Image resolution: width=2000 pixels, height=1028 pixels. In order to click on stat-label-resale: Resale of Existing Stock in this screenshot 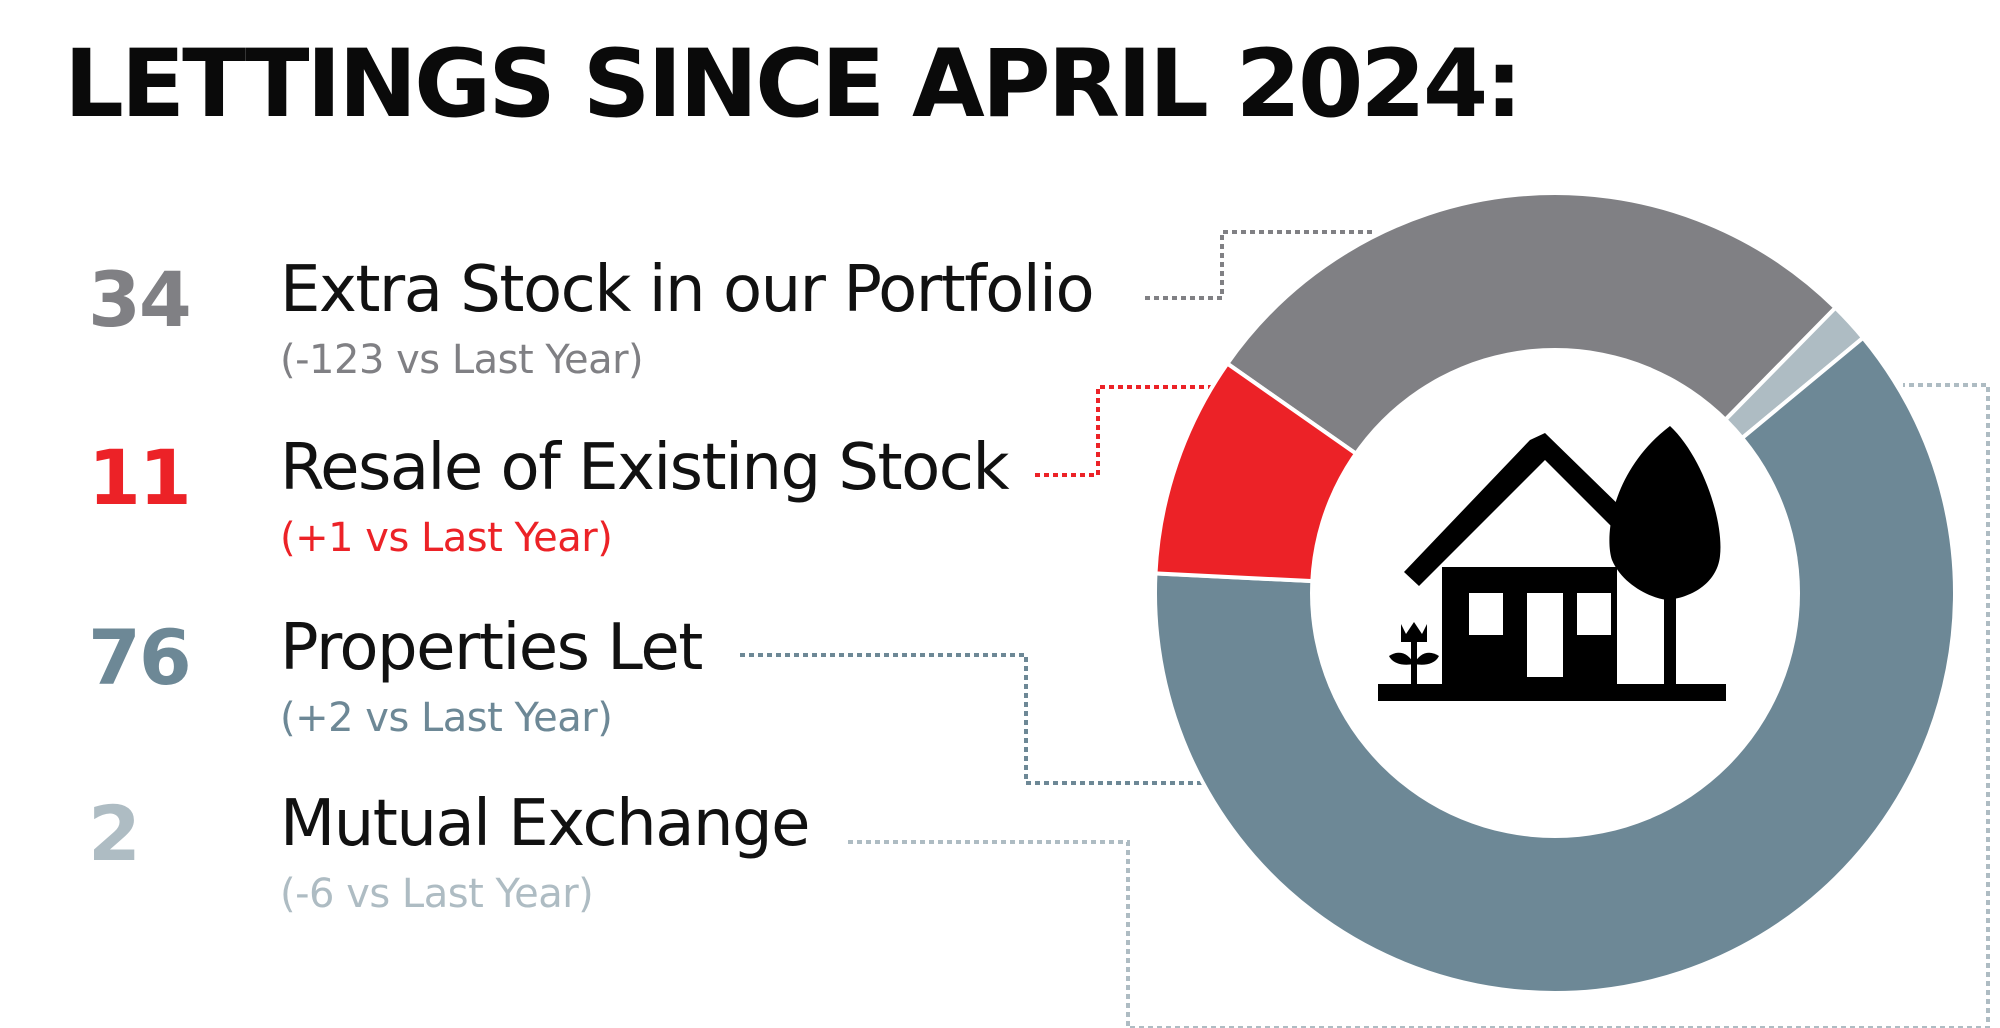, I will do `click(645, 468)`.